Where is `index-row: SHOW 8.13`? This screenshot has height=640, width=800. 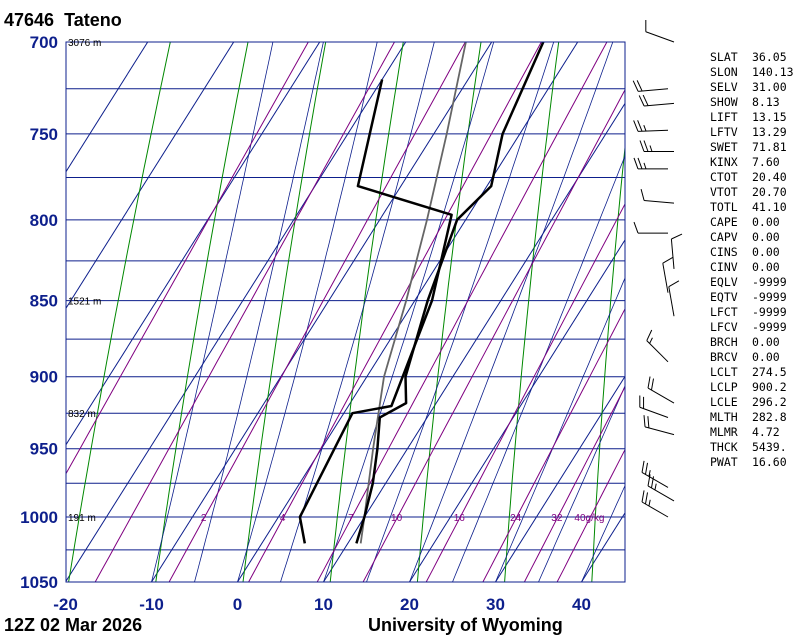
index-row: SHOW 8.13 is located at coordinates (755, 102).